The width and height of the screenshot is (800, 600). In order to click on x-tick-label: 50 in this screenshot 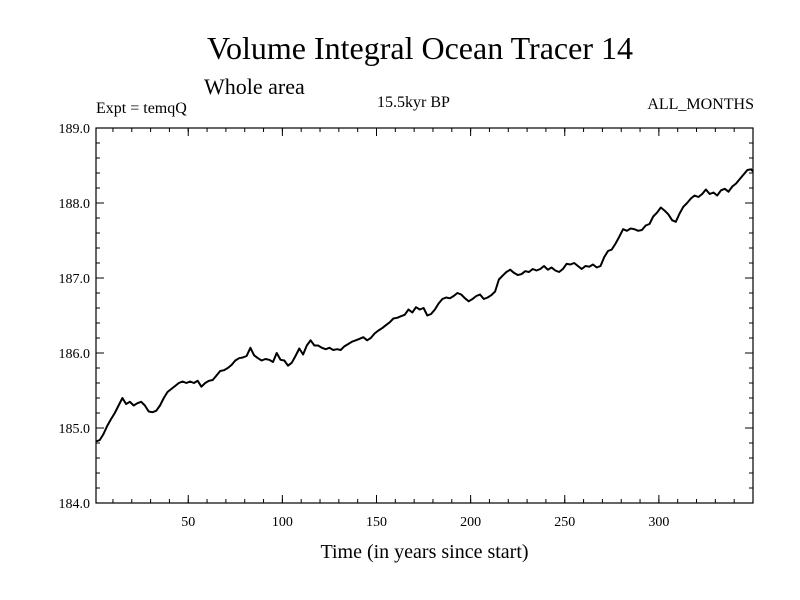, I will do `click(188, 522)`.